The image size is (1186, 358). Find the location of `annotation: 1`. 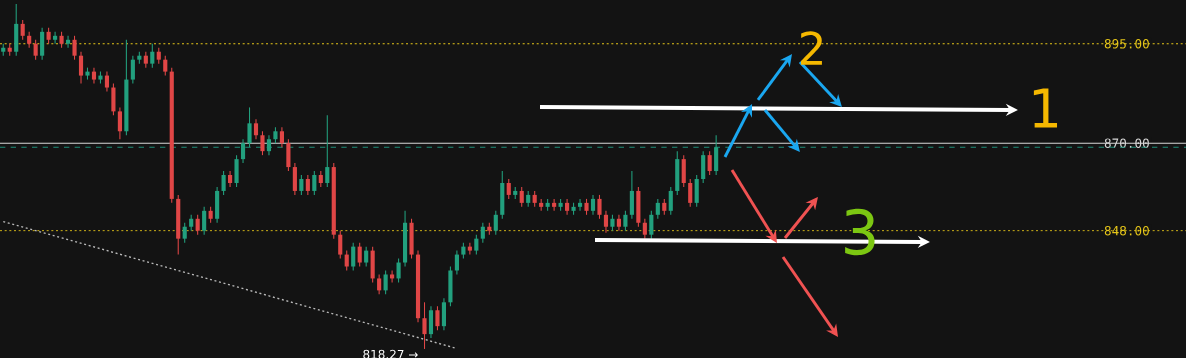

annotation: 1 is located at coordinates (1045, 108).